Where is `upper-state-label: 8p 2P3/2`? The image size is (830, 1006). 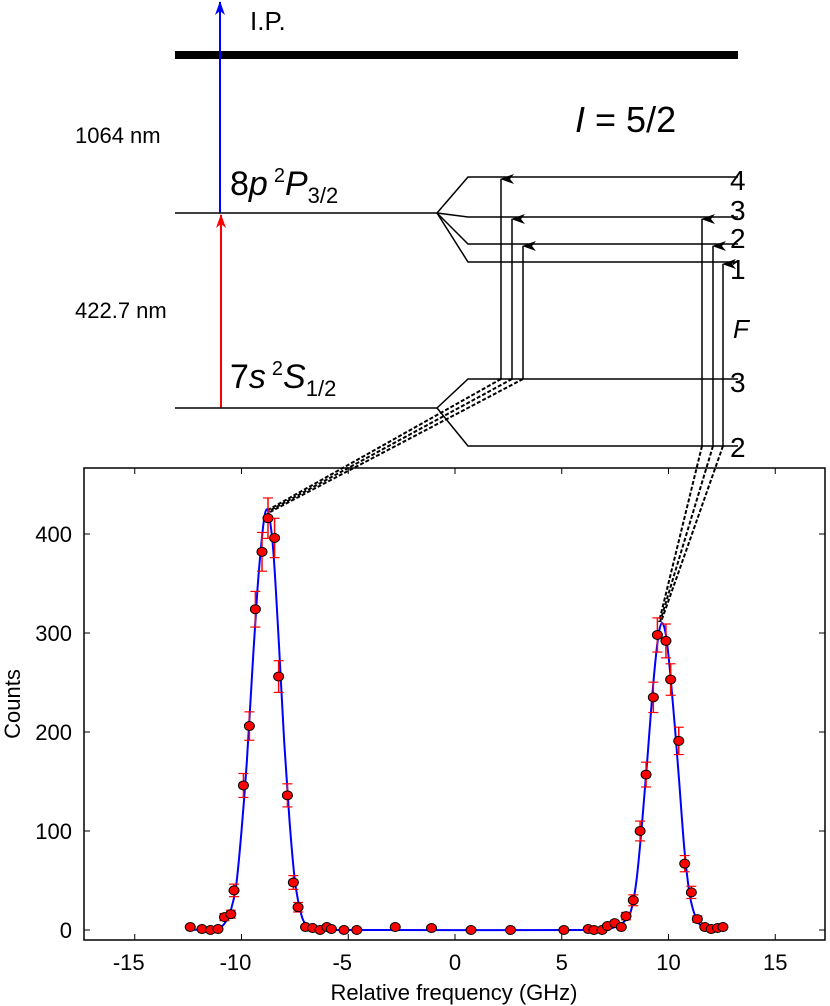 upper-state-label: 8p 2P3/2 is located at coordinates (284, 186).